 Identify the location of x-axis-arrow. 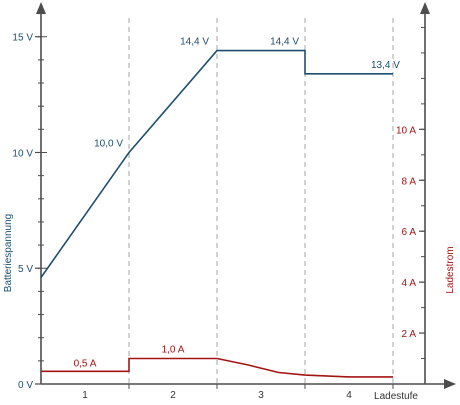
(450, 384).